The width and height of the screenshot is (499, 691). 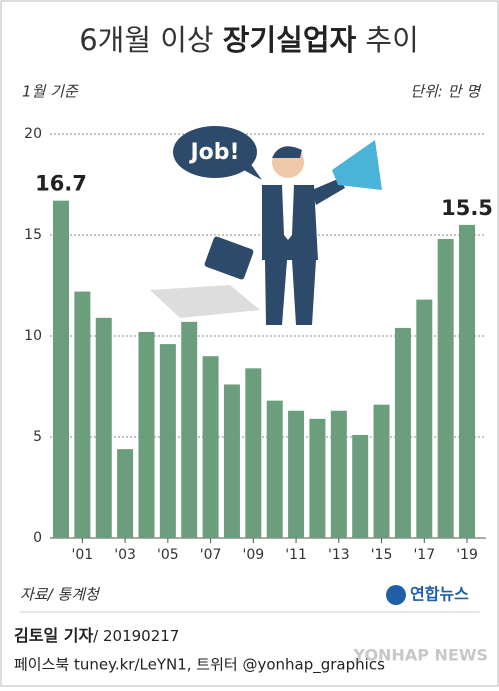 I want to click on logo: 연합뉴스, so click(x=439, y=594).